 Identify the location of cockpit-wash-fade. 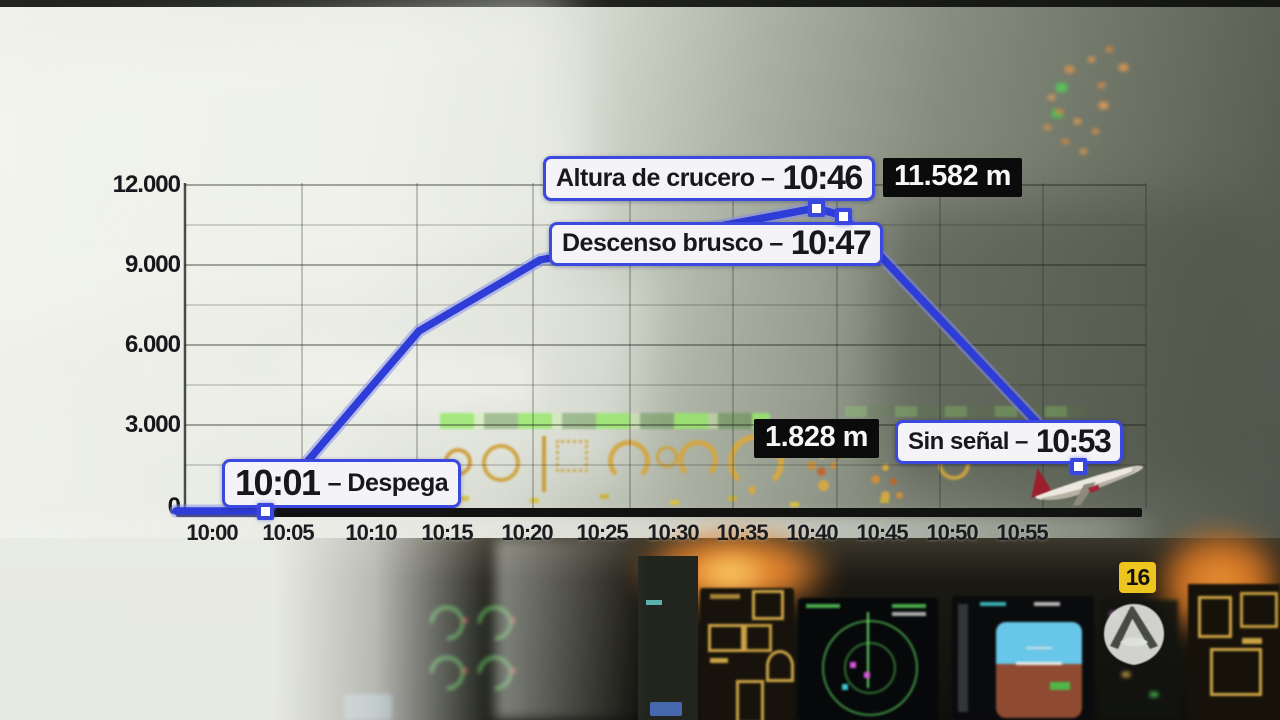
(570, 629).